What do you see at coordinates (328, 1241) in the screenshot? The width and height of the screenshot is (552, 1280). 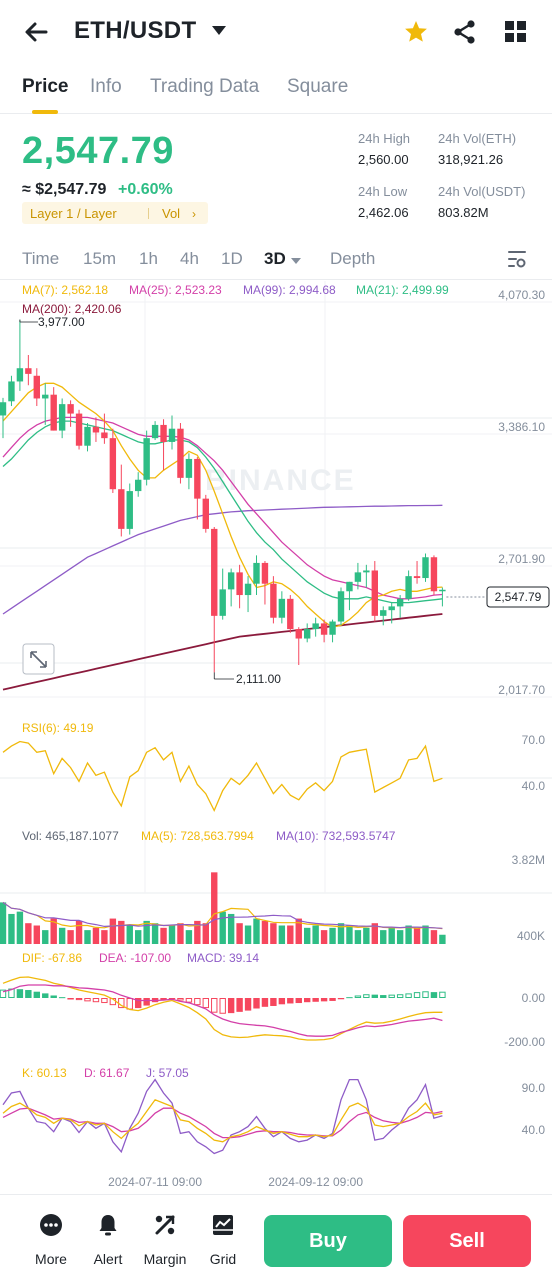 I see `buy-button: Buy` at bounding box center [328, 1241].